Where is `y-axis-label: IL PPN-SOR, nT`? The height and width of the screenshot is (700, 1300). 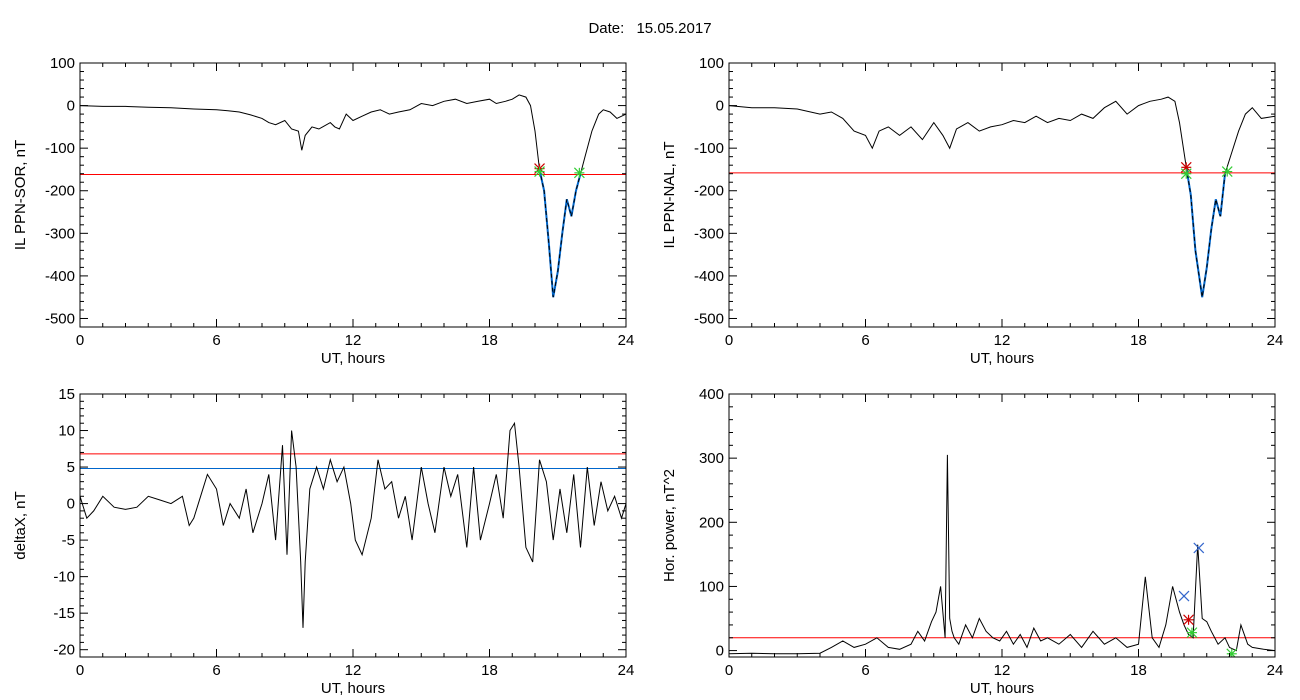 y-axis-label: IL PPN-SOR, nT is located at coordinates (20, 195).